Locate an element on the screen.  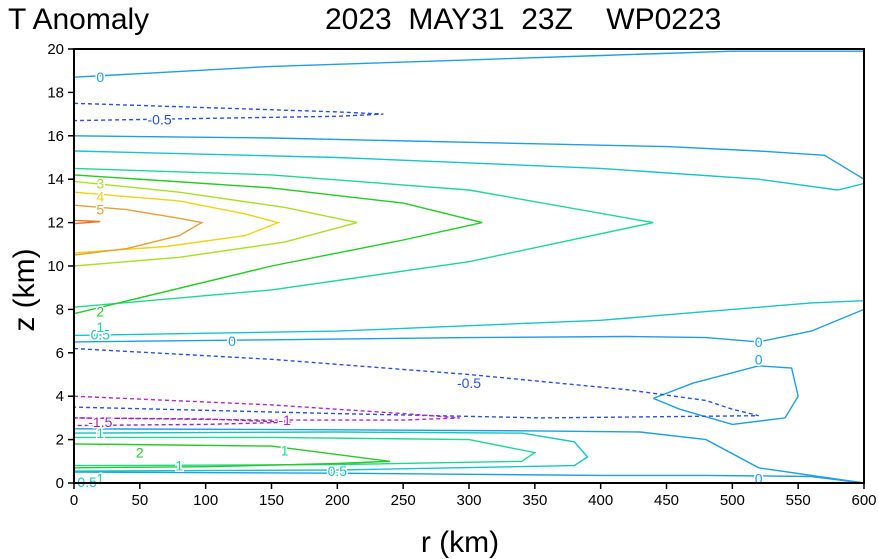
y-tick-label: 14 is located at coordinates (55, 179).